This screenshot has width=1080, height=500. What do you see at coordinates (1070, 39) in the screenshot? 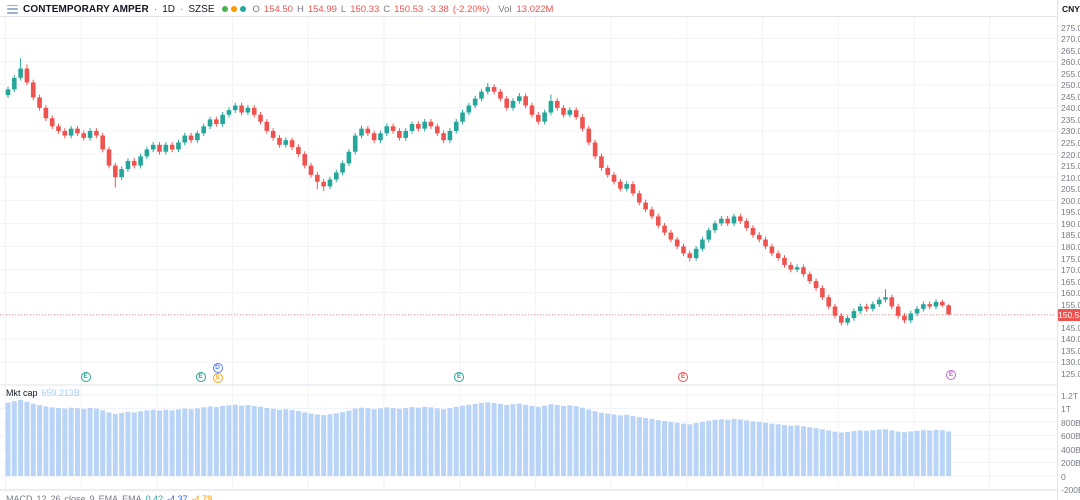
I see `price-tick: 270.00` at bounding box center [1070, 39].